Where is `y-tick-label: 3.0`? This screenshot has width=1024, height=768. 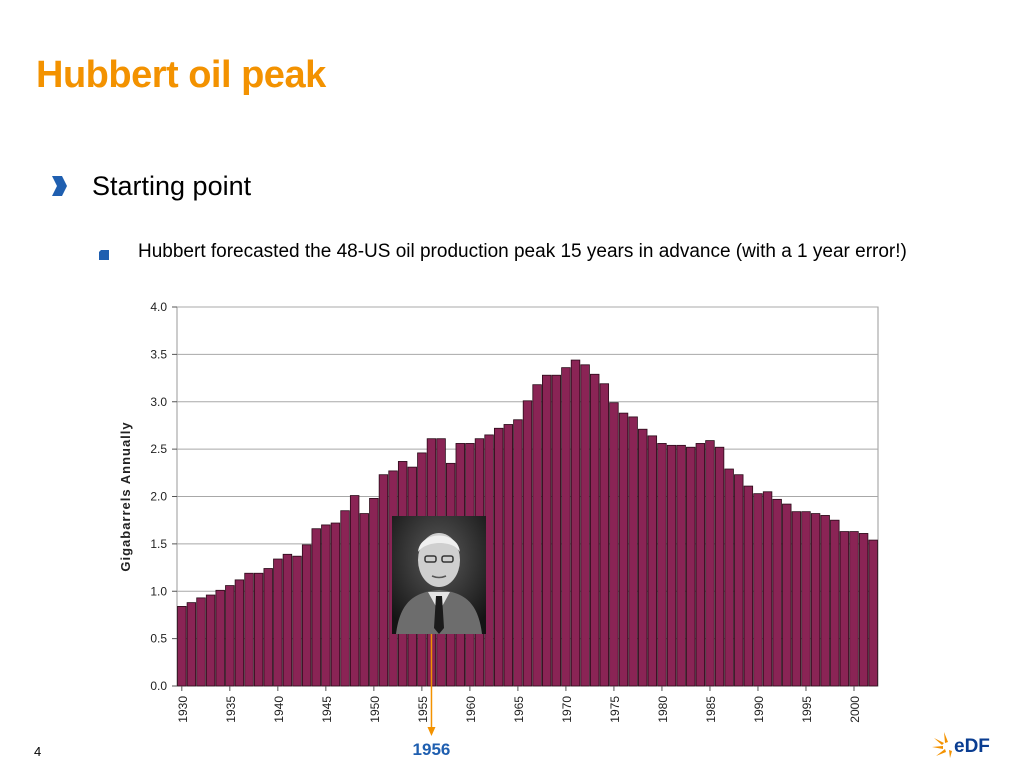
y-tick-label: 3.0 is located at coordinates (158, 402).